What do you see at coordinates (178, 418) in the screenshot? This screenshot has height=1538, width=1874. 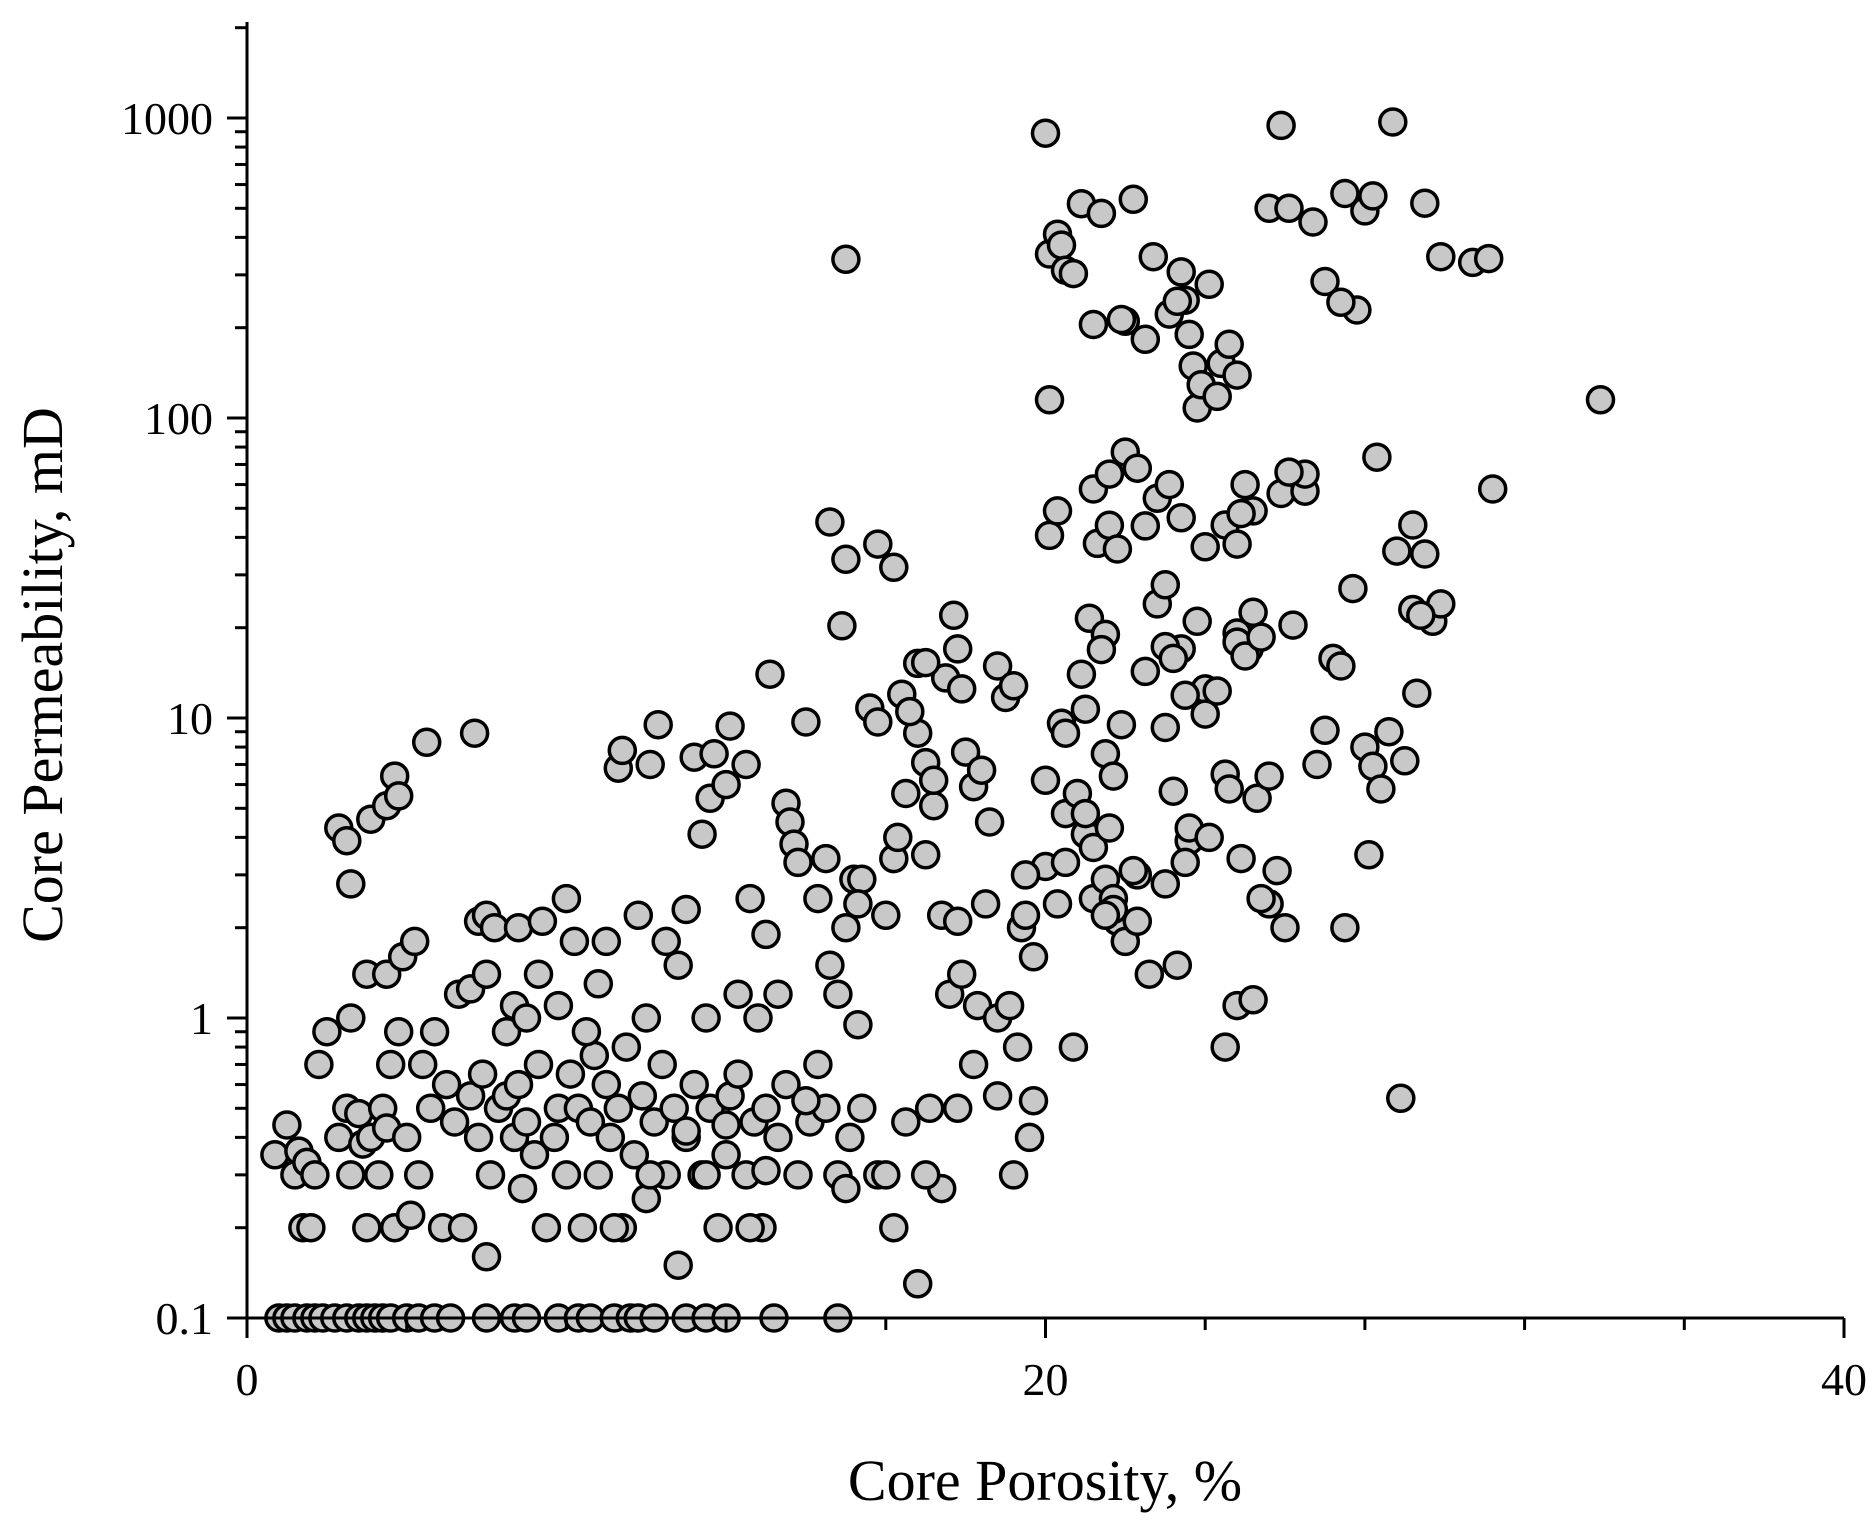 I see `y-tick-label: 100` at bounding box center [178, 418].